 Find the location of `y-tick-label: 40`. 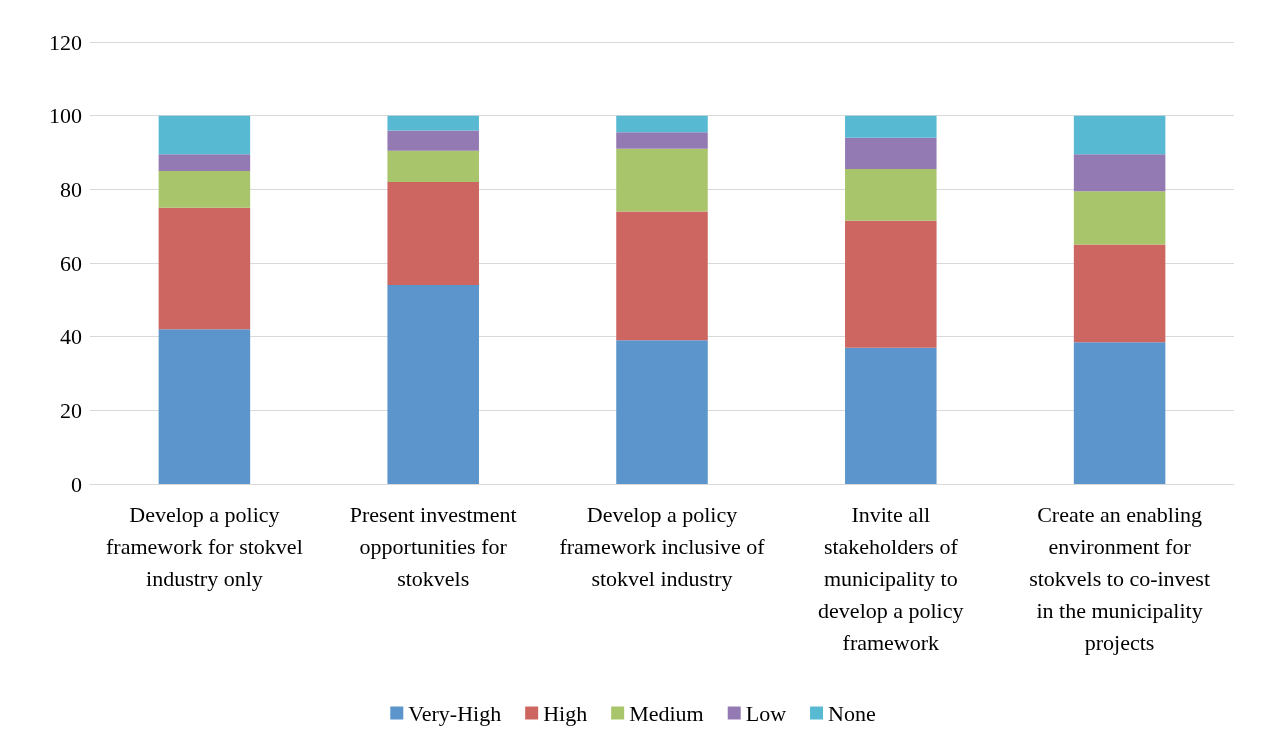

y-tick-label: 40 is located at coordinates (71, 337).